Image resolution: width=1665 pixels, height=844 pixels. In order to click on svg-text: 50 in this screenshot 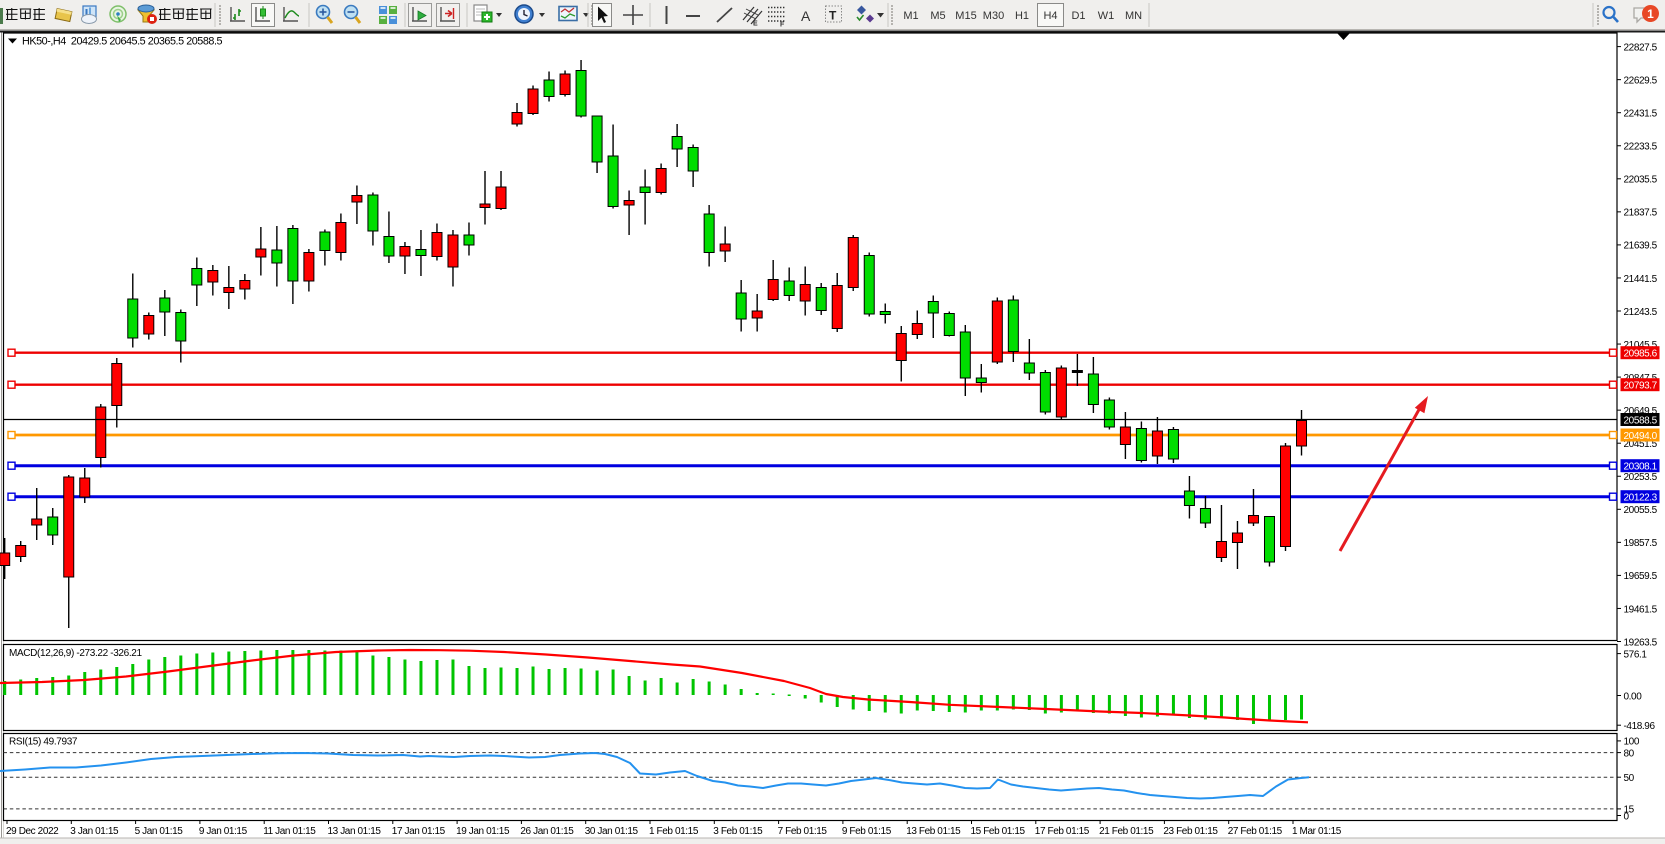, I will do `click(1629, 778)`.